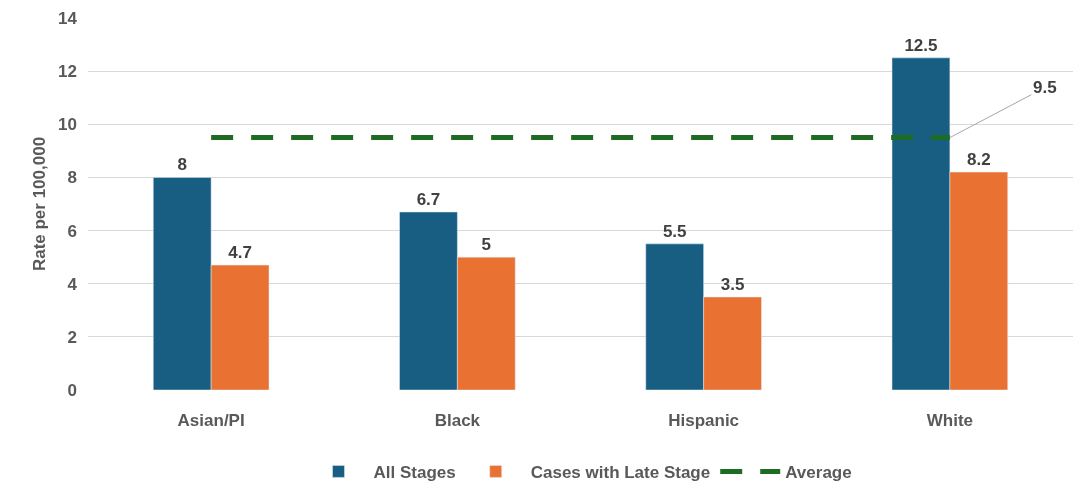 Image resolution: width=1078 pixels, height=495 pixels. Describe the element at coordinates (674, 231) in the screenshot. I see `data-label: 5.5` at that location.